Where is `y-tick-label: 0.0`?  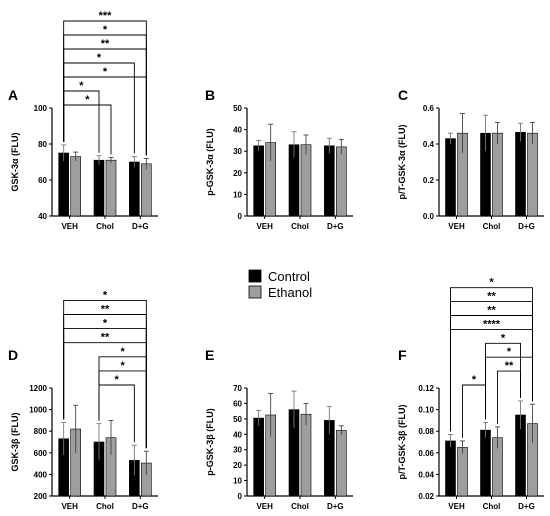
y-tick-label: 0.0 is located at coordinates (429, 216).